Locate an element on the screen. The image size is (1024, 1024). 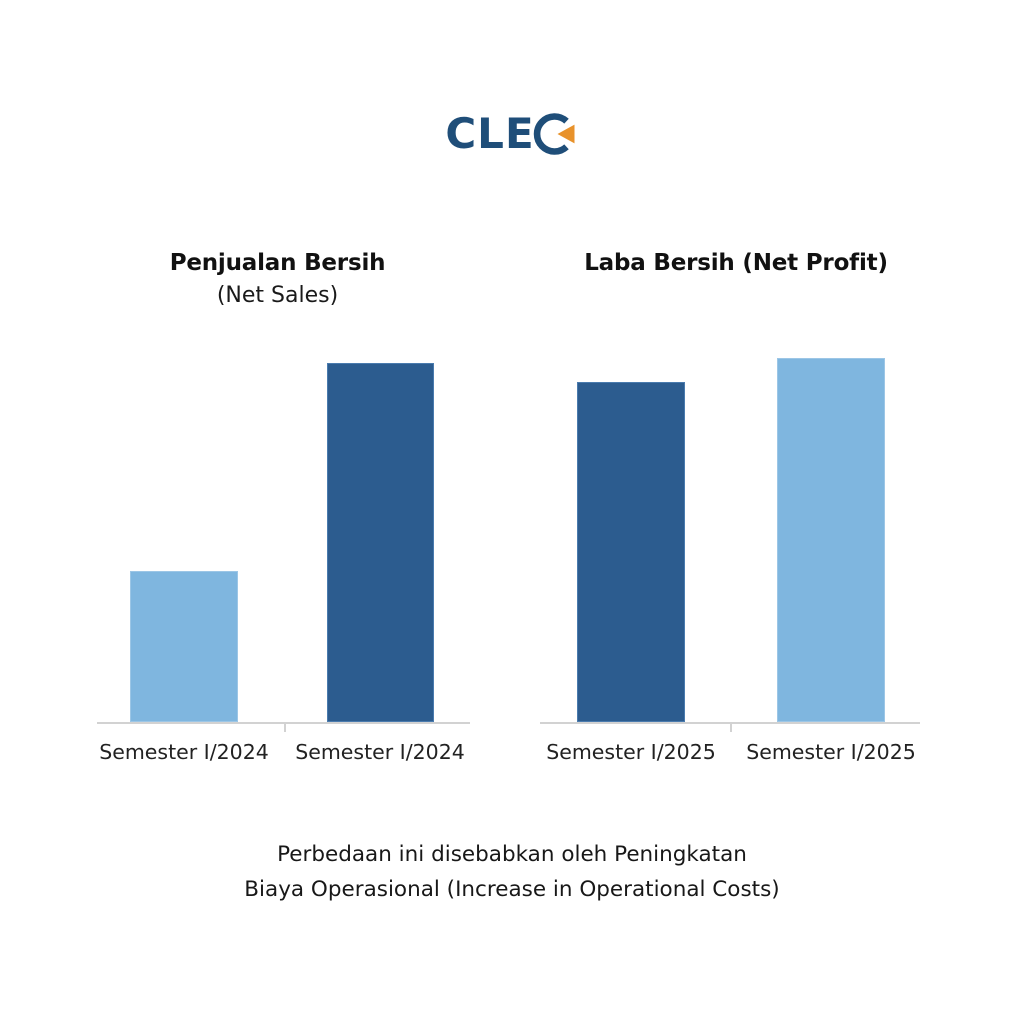
x-axis-label-right: Semester I/2024 is located at coordinates (380, 752).